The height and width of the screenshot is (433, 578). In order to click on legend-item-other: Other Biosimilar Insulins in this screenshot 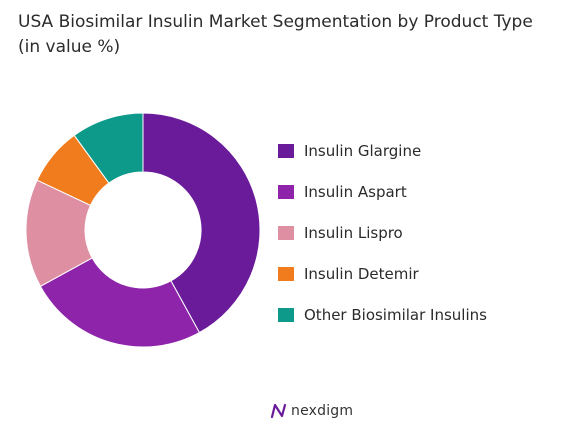, I will do `click(382, 315)`.